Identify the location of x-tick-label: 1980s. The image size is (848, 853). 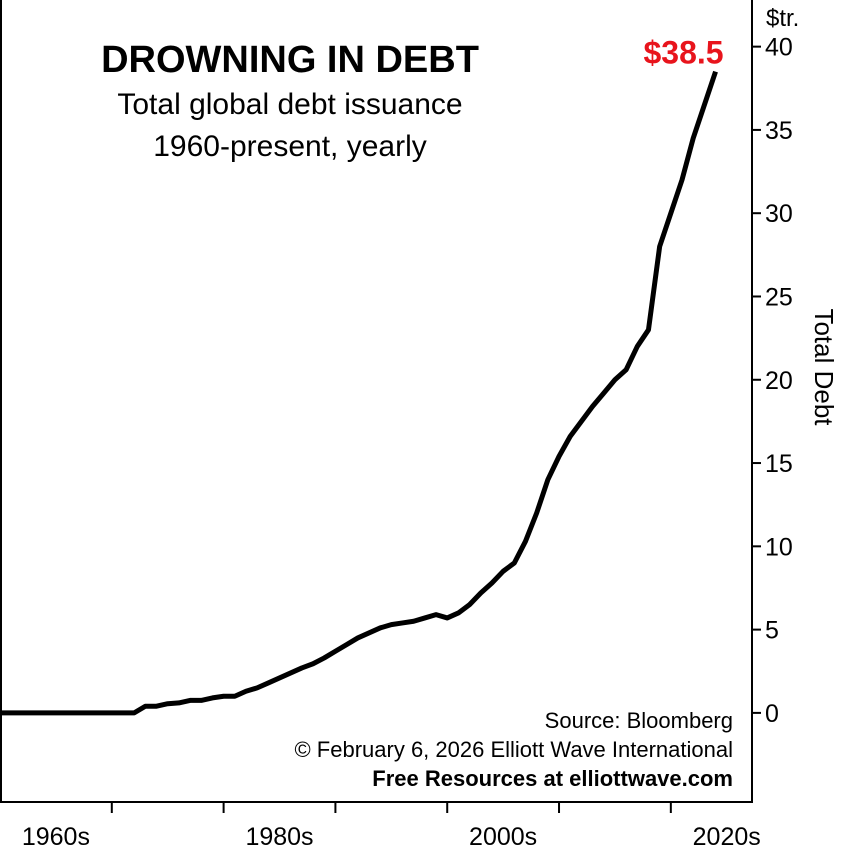
(279, 837).